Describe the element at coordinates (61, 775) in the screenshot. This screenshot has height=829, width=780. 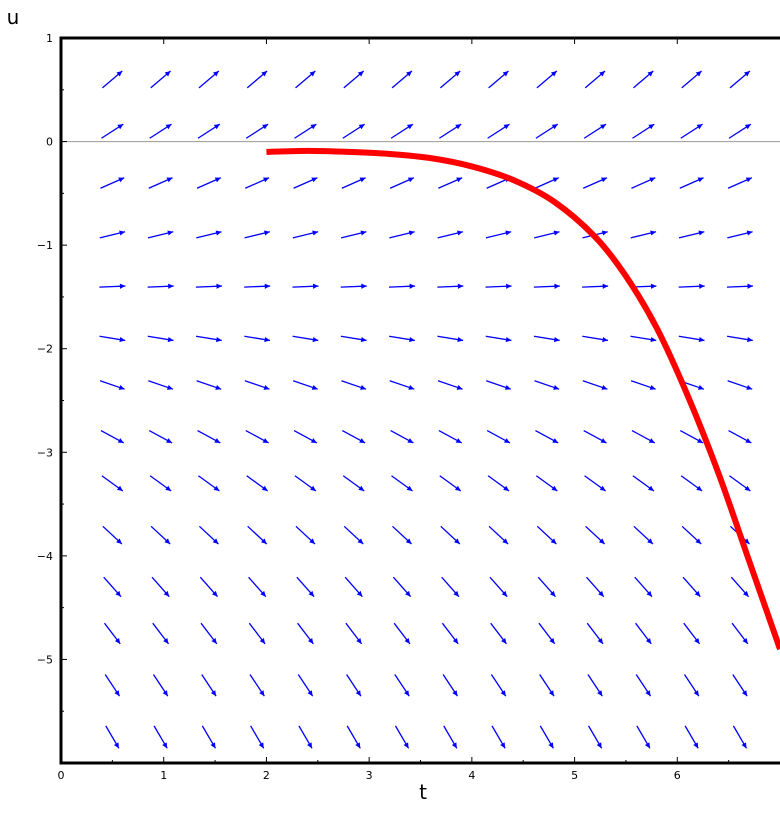
I see `x-tick-label: 0` at that location.